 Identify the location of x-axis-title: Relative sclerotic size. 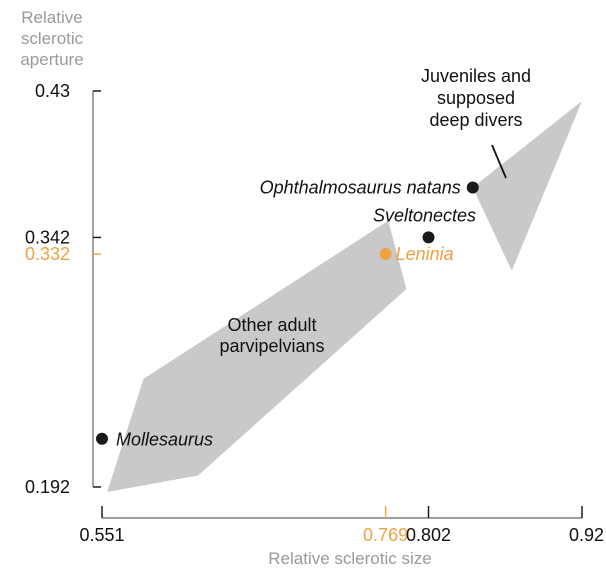
(349, 558).